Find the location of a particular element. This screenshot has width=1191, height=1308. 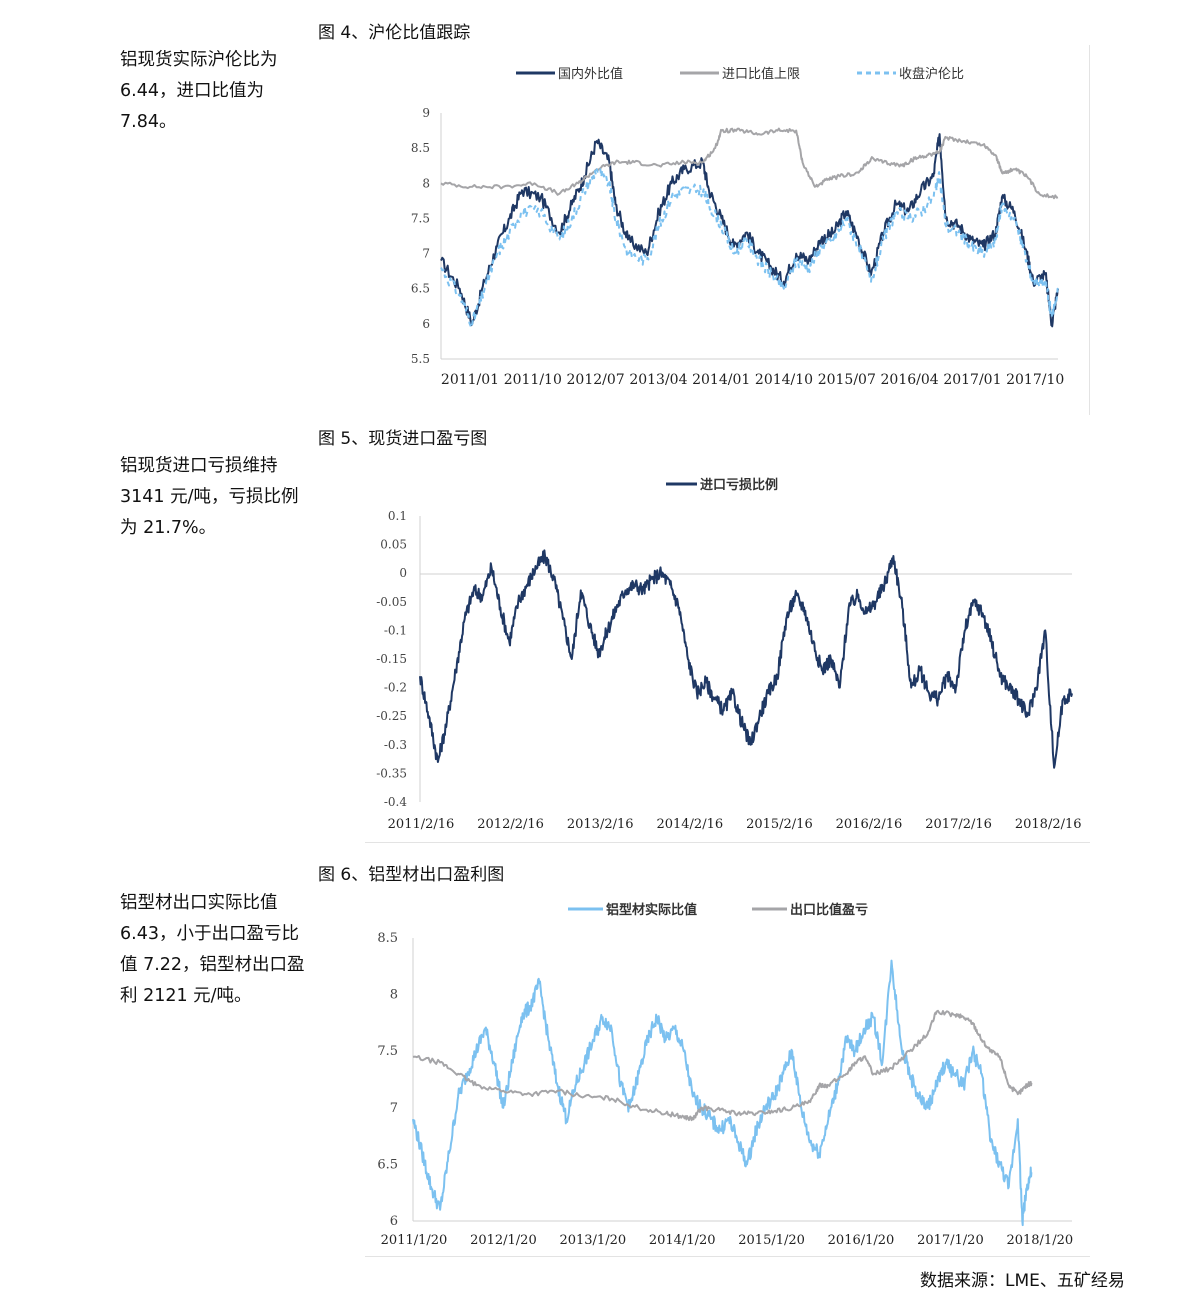

fig6-y-ticks: 6 6.5 7 7.5 8 8.5 is located at coordinates (387, 1080).